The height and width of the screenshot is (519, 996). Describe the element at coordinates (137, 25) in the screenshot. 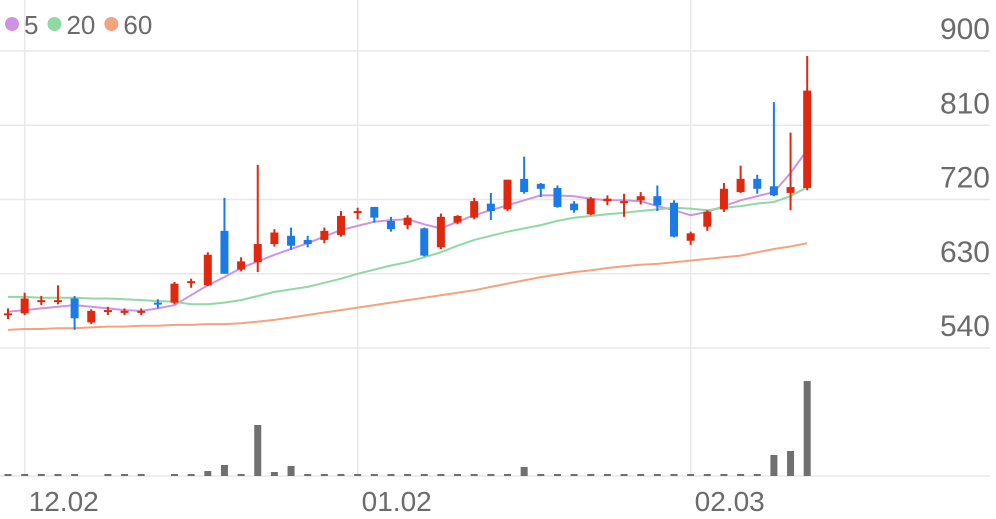

I see `legend-label: 60` at that location.